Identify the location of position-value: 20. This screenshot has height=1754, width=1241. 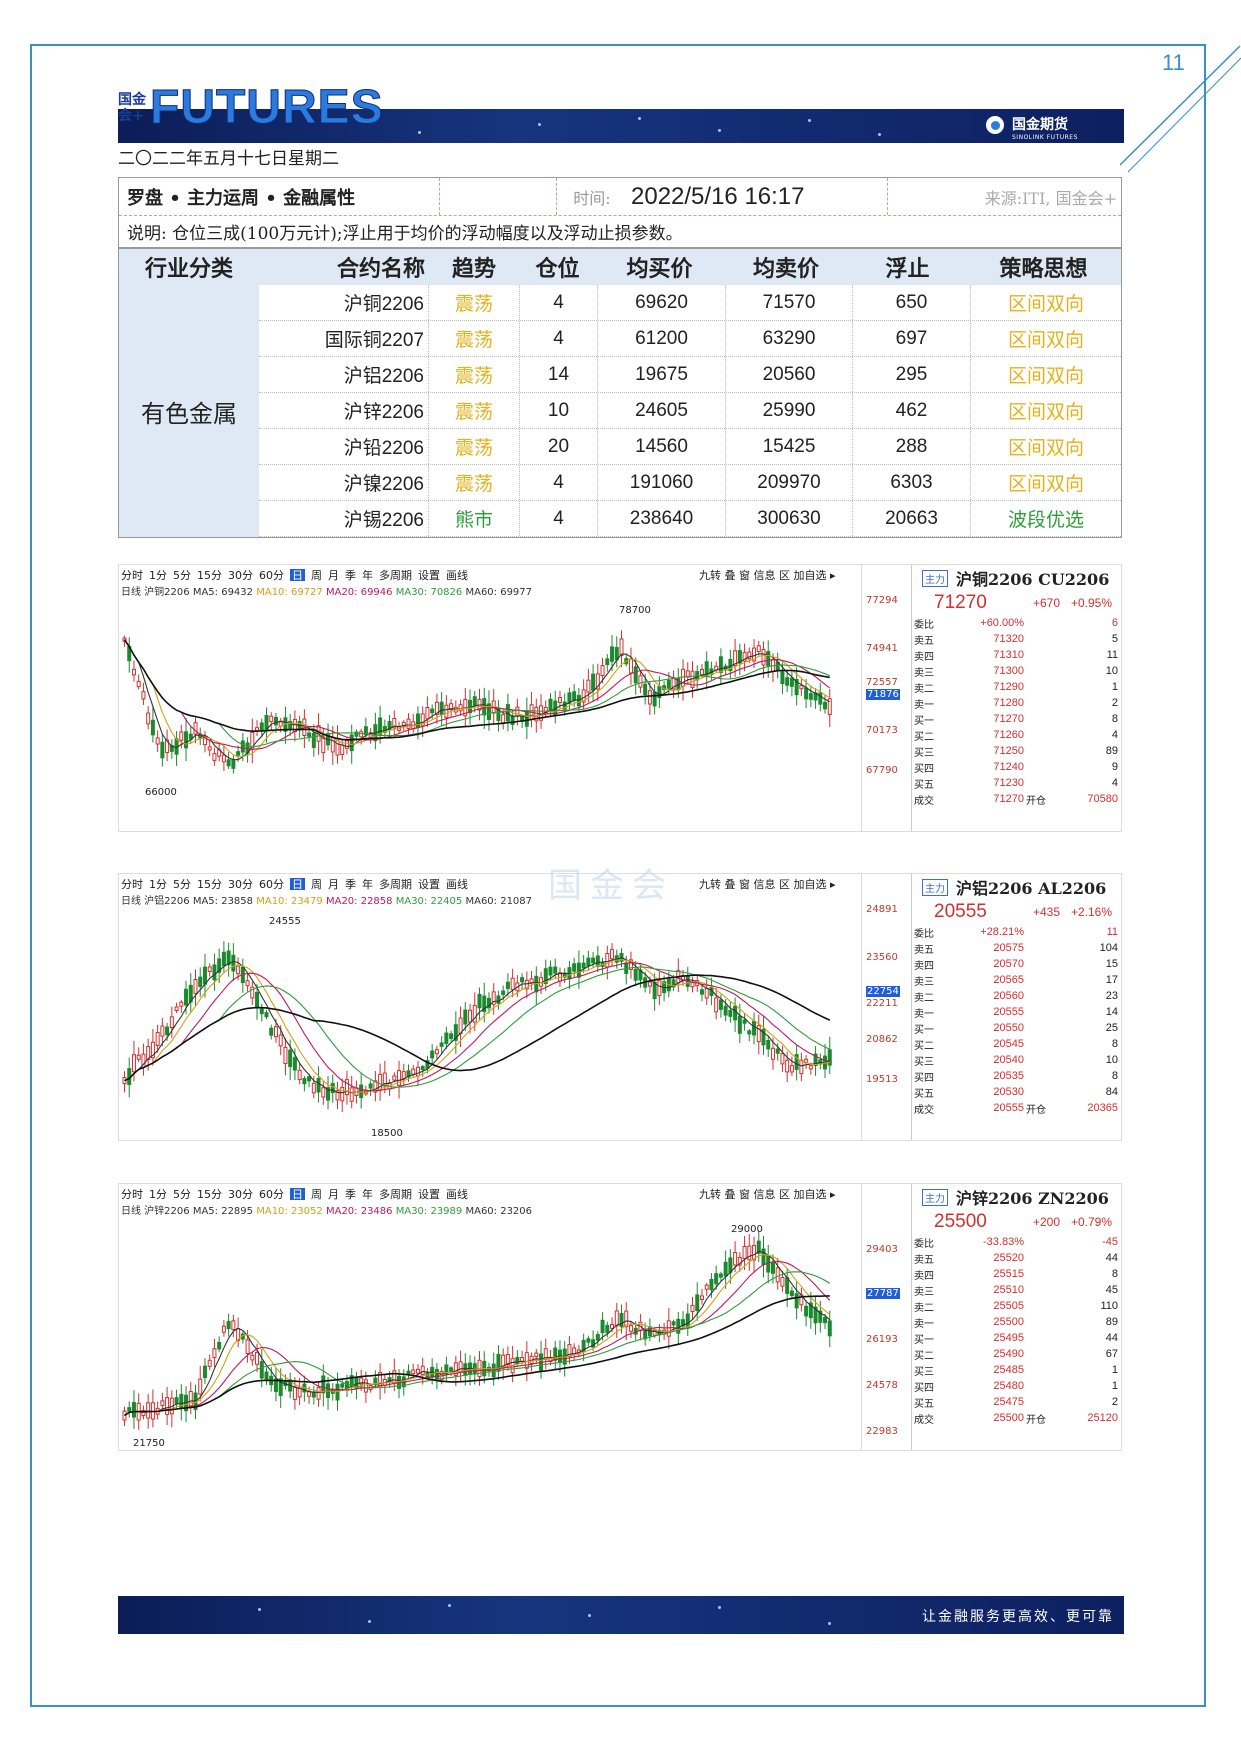
(559, 446).